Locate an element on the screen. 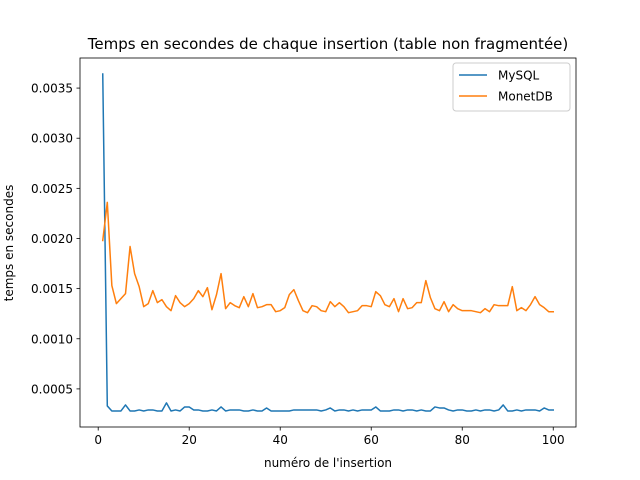 This screenshot has width=640, height=480. legend-label-monetdb: MonetDB is located at coordinates (525, 97).